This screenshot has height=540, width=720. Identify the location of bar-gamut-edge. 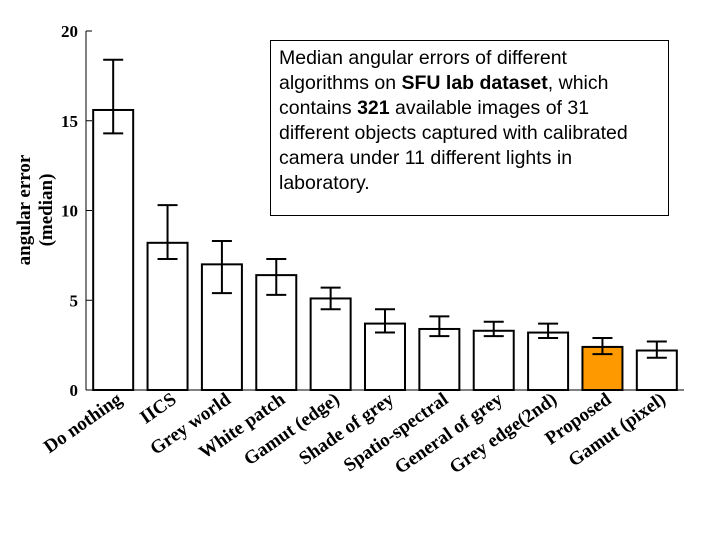
(330, 344).